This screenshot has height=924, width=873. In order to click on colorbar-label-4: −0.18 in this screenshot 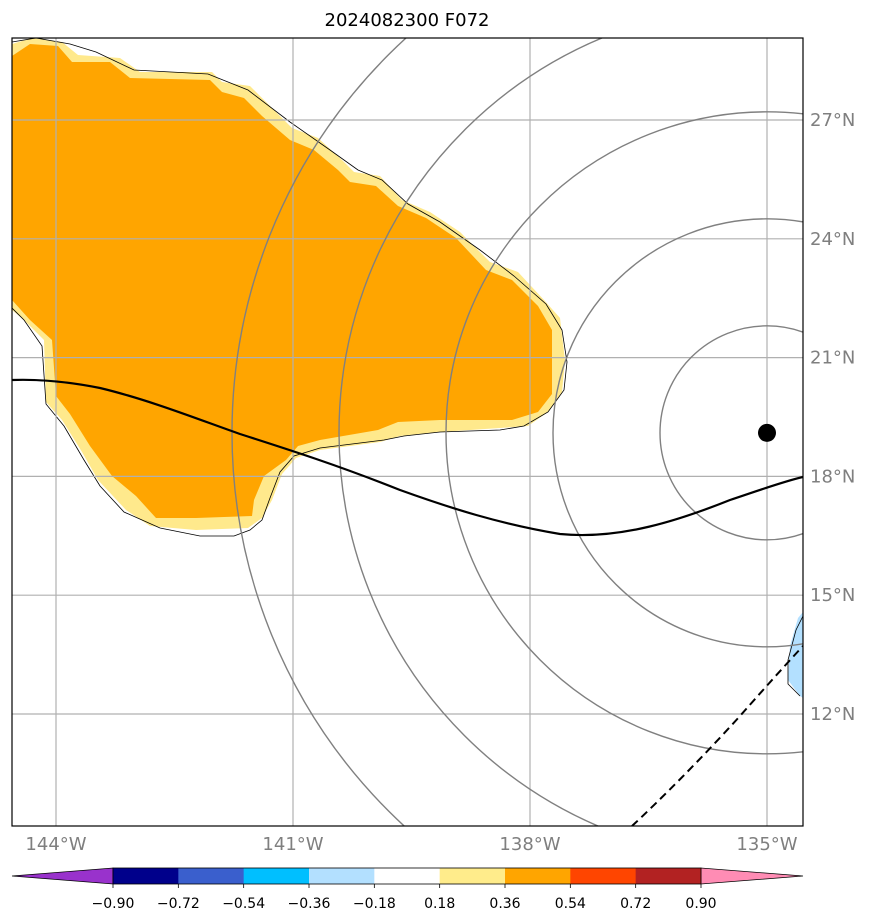, I will do `click(374, 904)`.